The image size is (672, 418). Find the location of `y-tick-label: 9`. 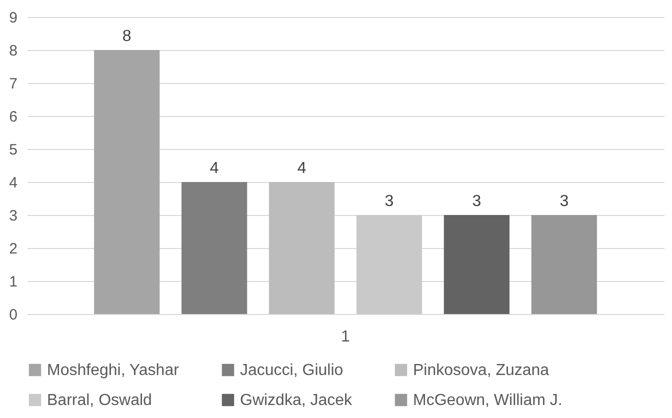

y-tick-label: 9 is located at coordinates (13, 18).